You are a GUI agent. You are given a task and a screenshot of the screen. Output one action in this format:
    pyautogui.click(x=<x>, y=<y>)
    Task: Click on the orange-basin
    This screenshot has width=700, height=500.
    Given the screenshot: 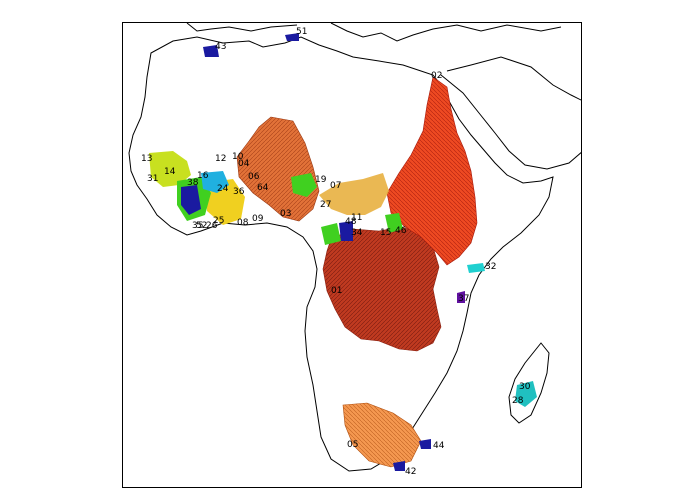 What is the action you would take?
    pyautogui.click(x=382, y=435)
    